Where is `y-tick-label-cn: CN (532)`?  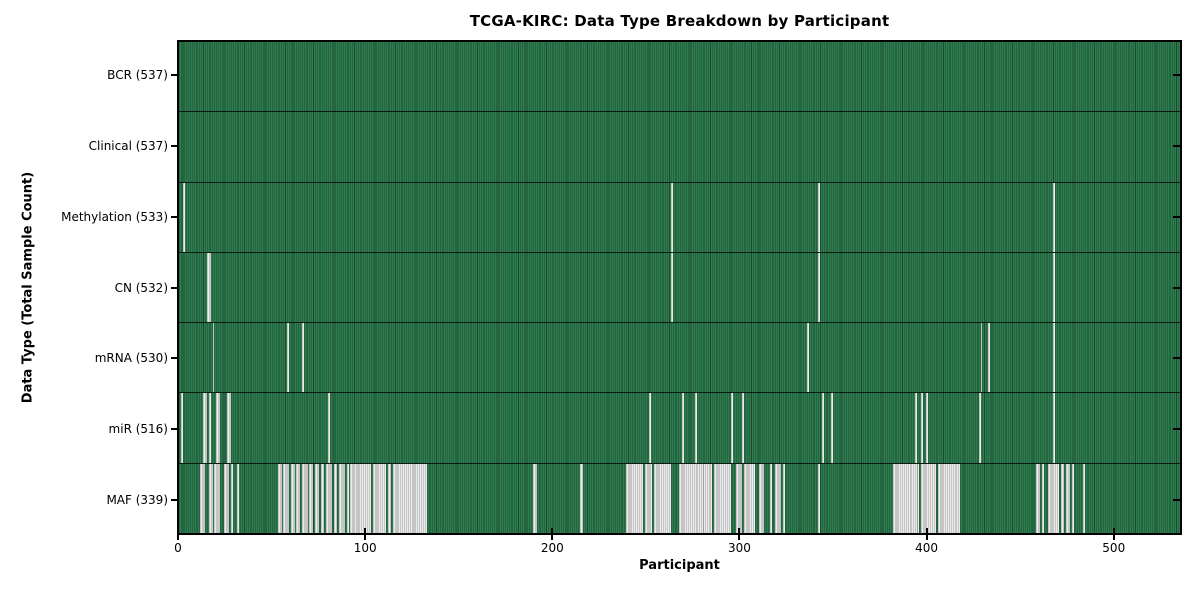 y-tick-label-cn: CN (532) is located at coordinates (141, 287).